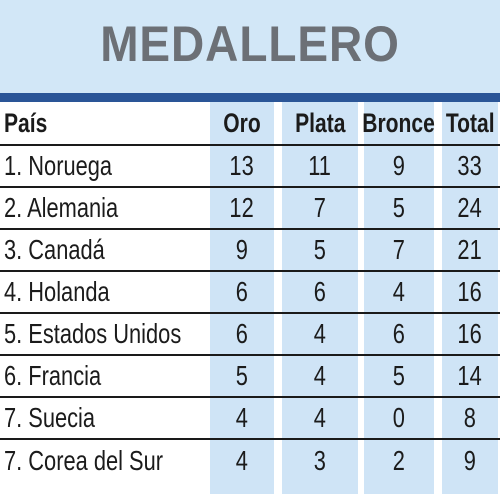 This screenshot has width=500, height=494. What do you see at coordinates (399, 291) in the screenshot?
I see `bronze-count: 4` at bounding box center [399, 291].